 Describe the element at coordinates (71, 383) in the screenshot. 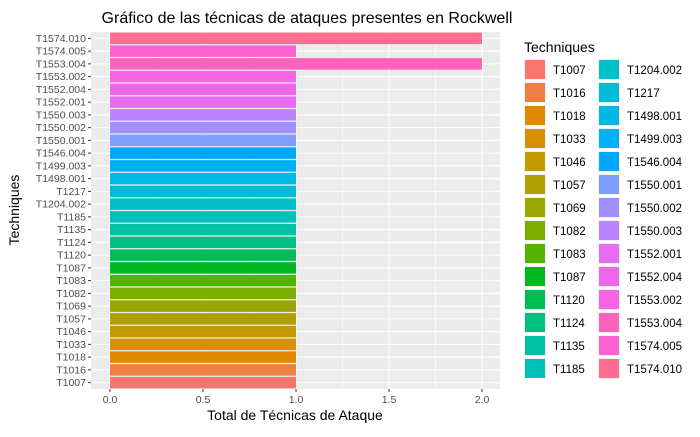

I see `y-tick-label: T1007` at that location.